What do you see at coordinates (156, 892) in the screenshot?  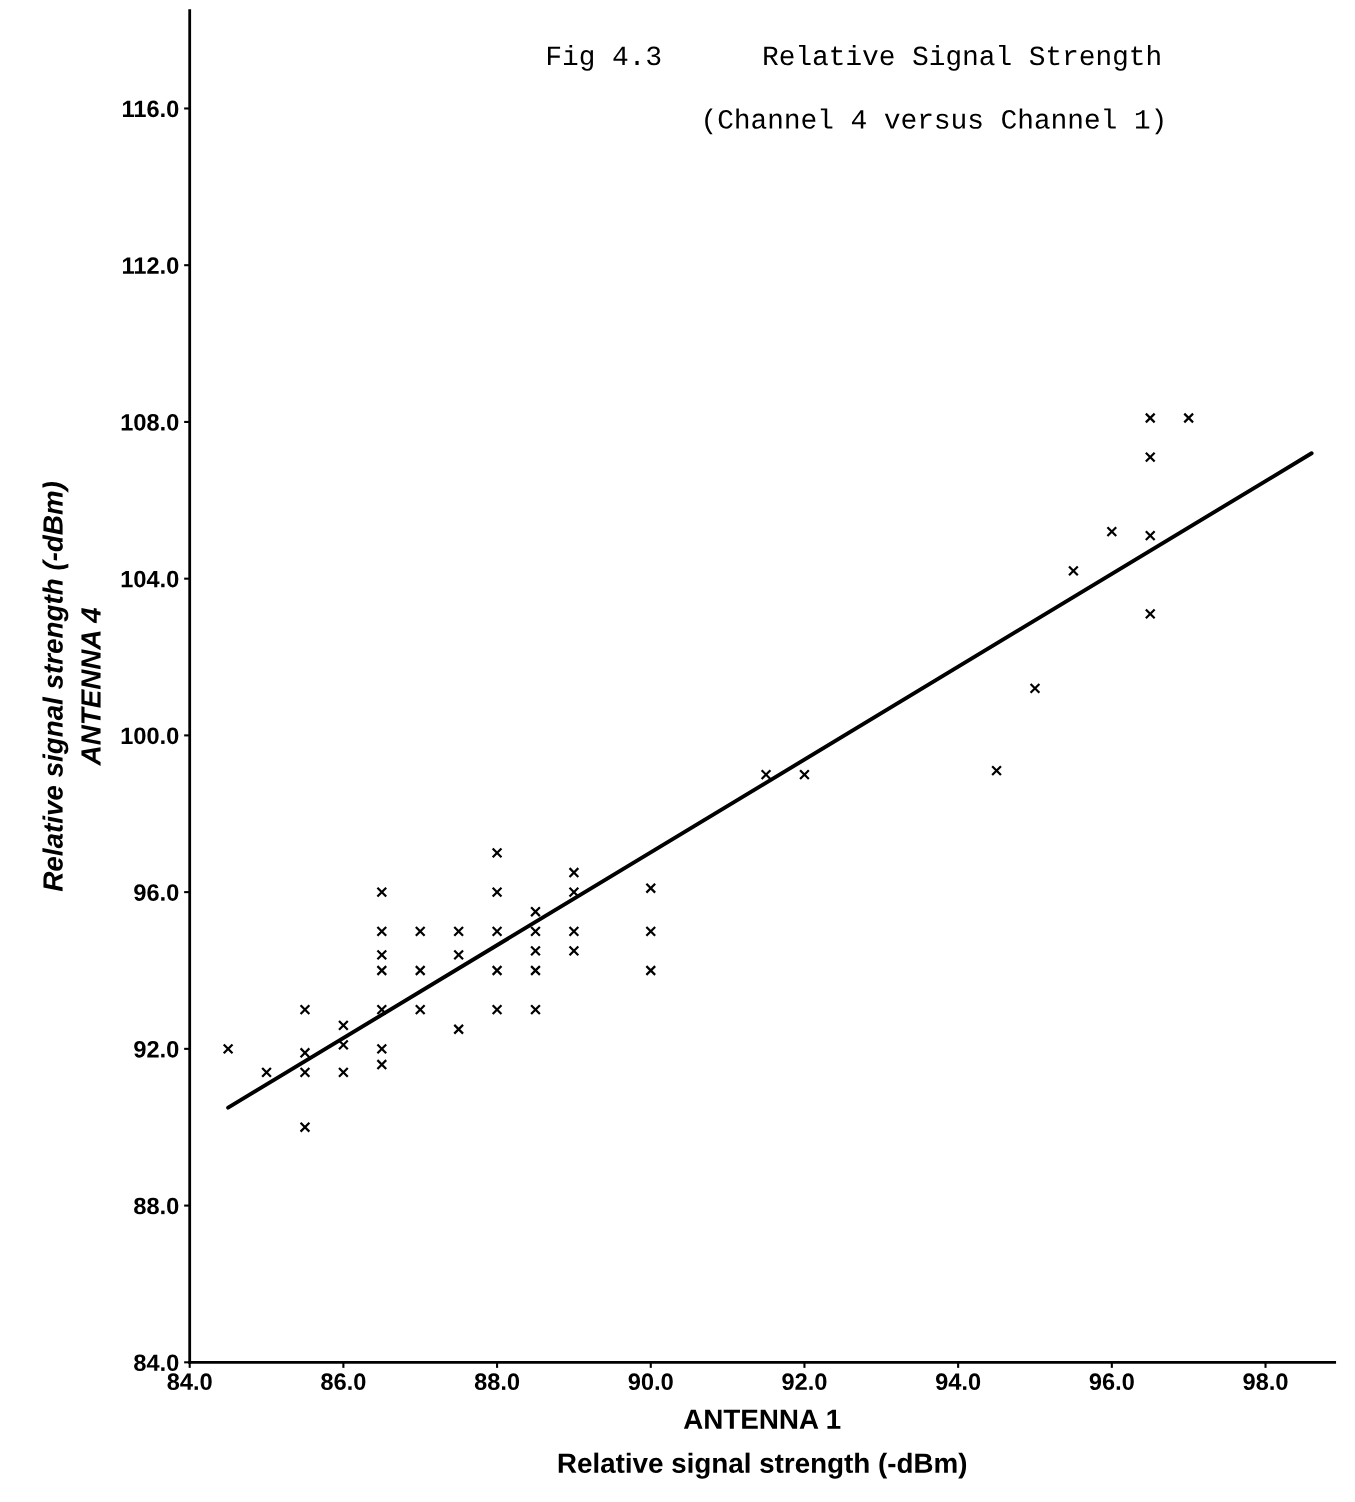 I see `y-tick-label: 96.0` at bounding box center [156, 892].